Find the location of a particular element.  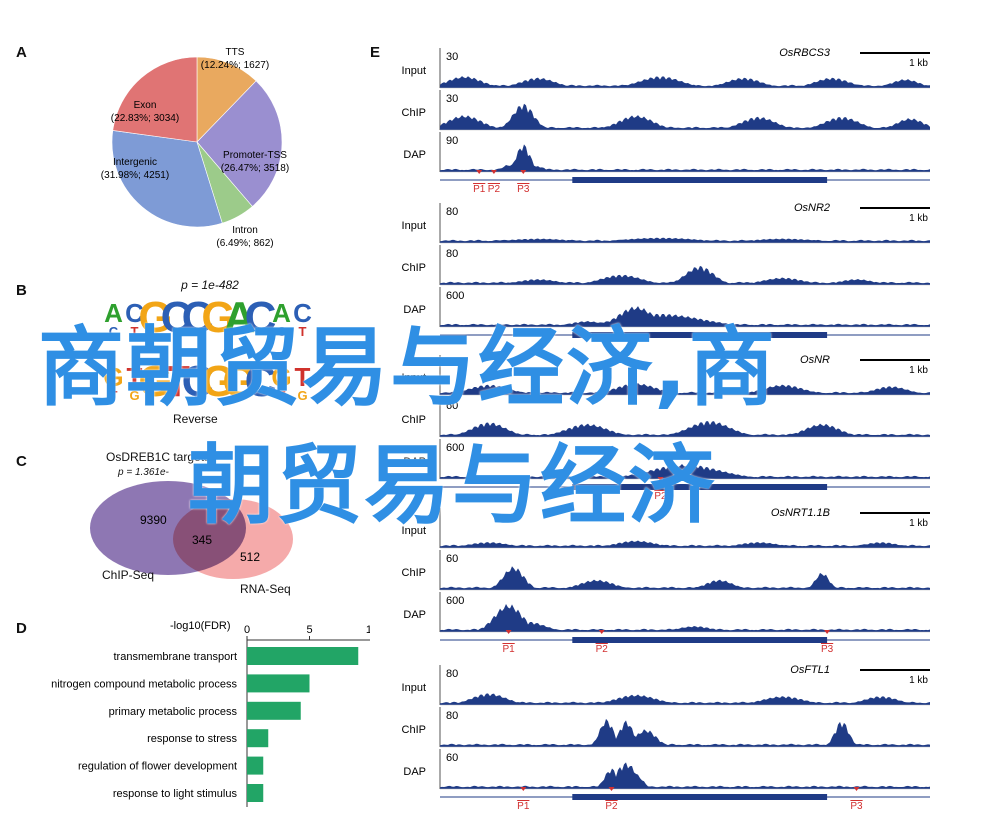

pie-slice-exon is located at coordinates (155, 99).